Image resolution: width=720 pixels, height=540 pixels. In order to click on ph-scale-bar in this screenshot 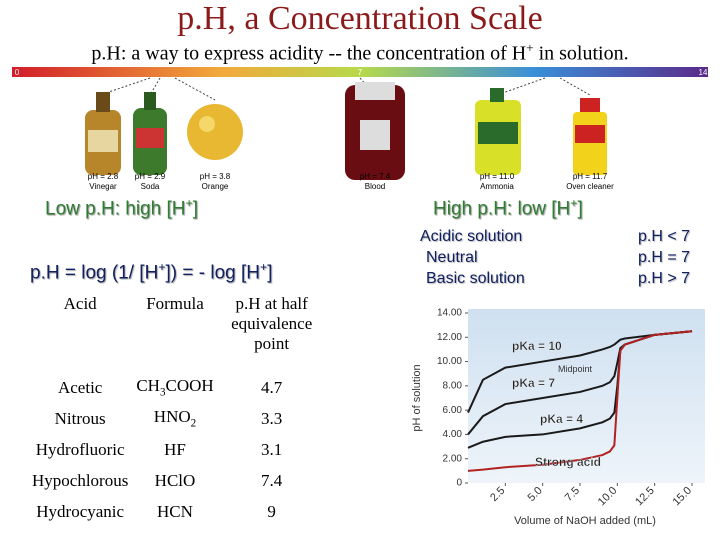, I will do `click(360, 72)`.